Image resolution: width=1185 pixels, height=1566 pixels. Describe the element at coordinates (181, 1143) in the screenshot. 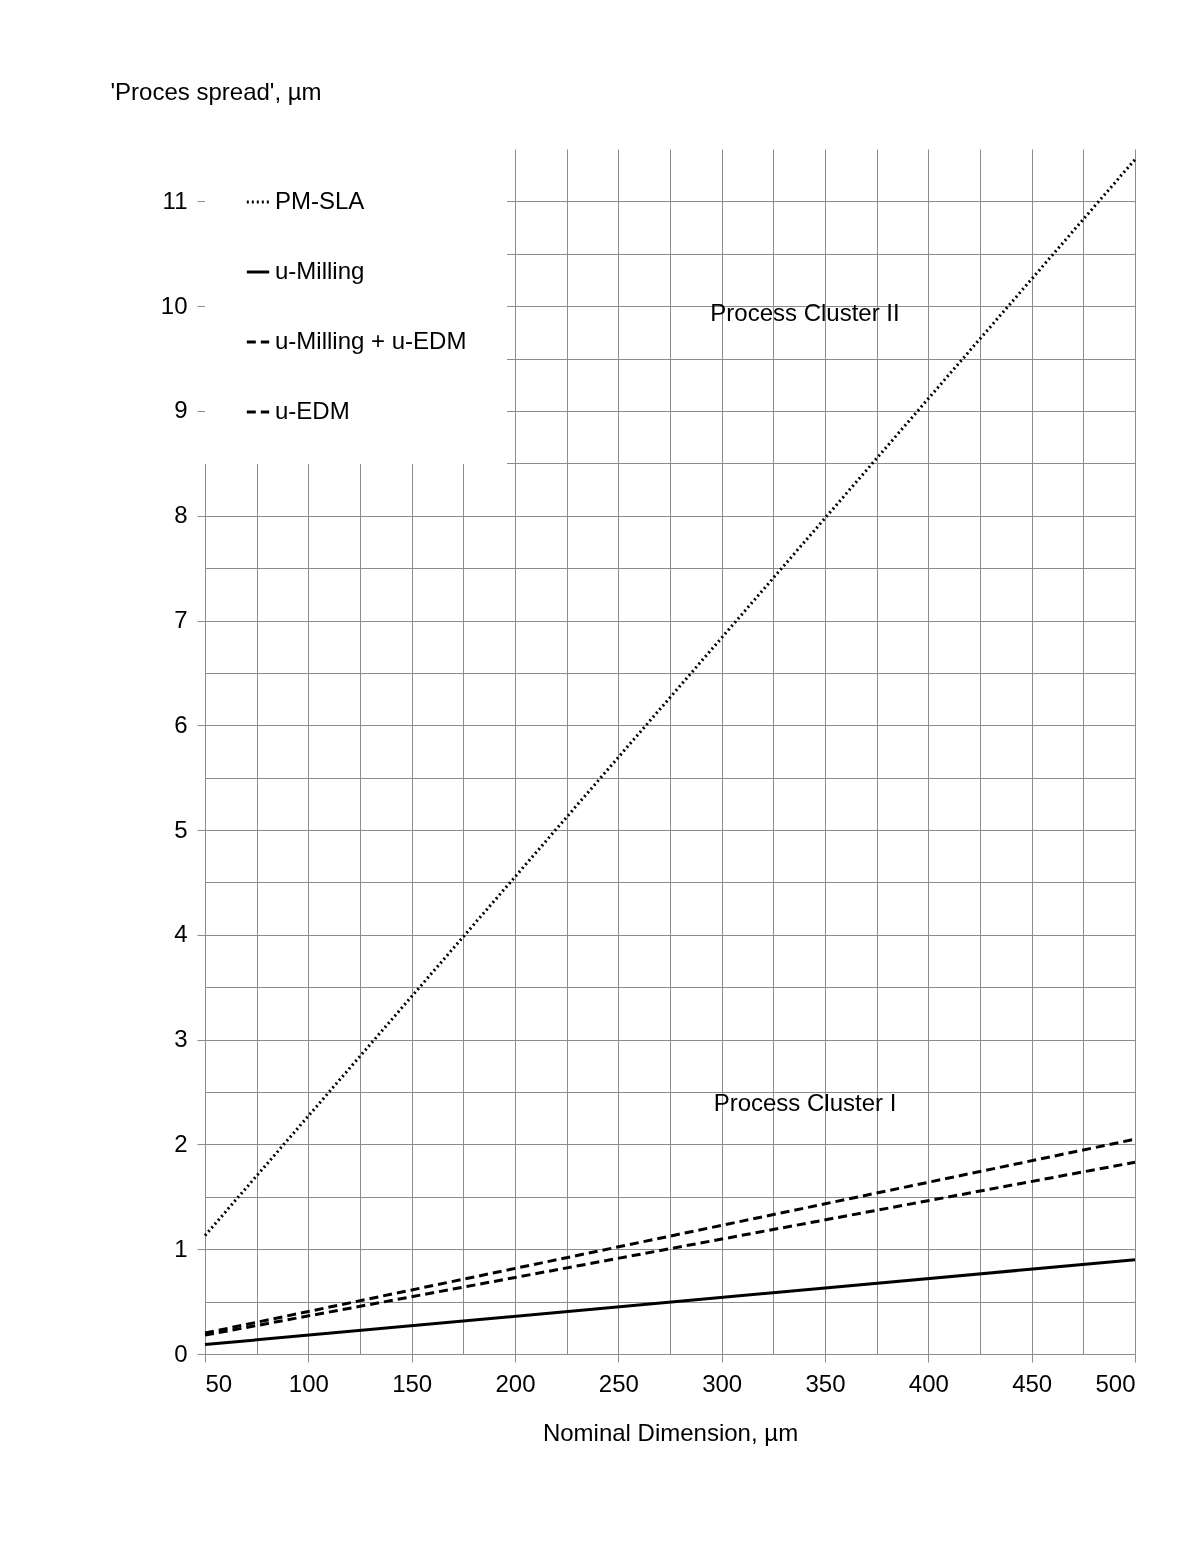

I see `y-tick-label: 2` at that location.